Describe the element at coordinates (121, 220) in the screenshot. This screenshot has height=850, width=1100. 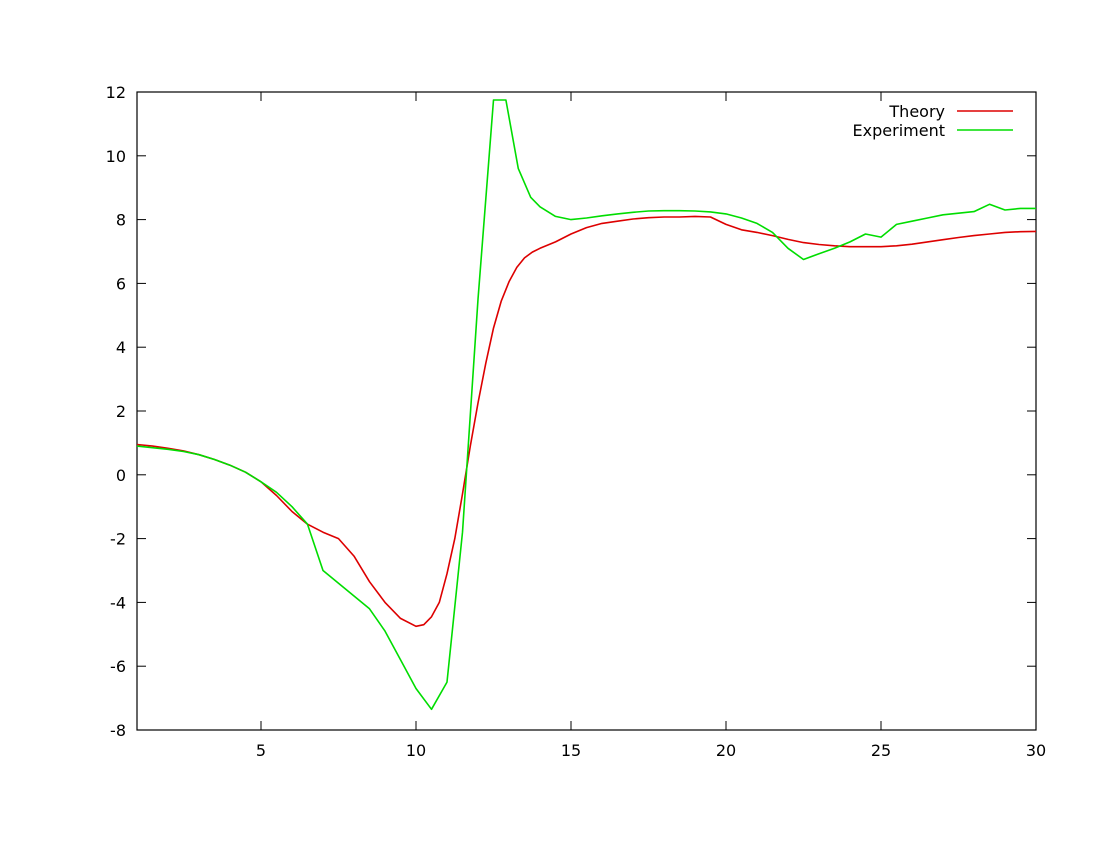
I see `y-tick-label: 8` at that location.